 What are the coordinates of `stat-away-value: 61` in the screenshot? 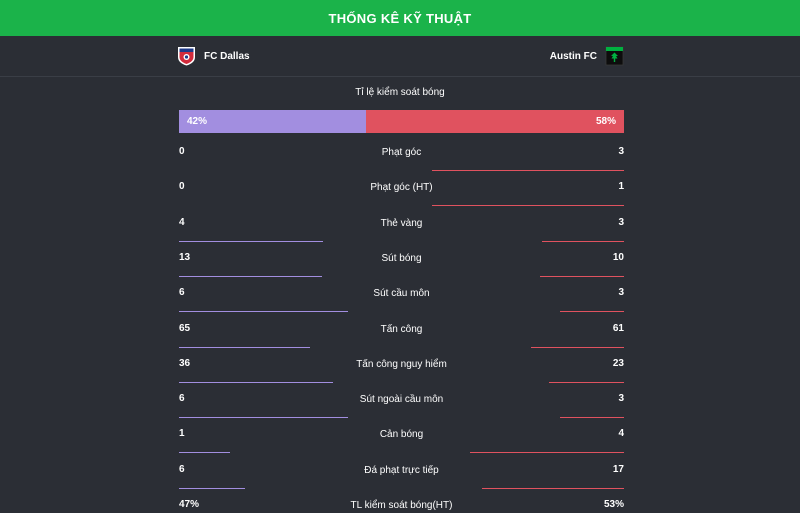 It's located at (618, 328).